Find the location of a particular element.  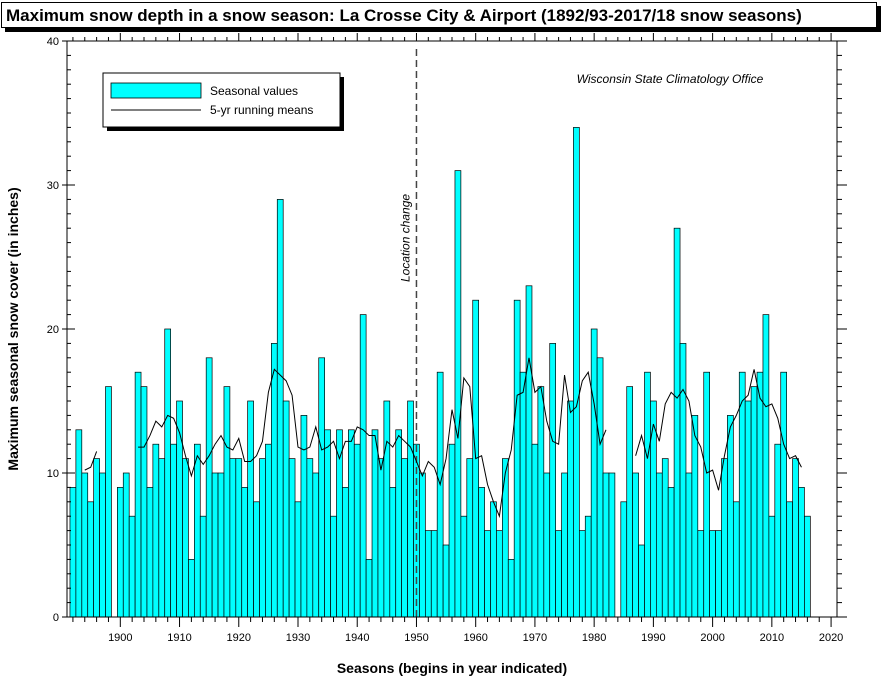

legend-swatch-bars is located at coordinates (156, 90).